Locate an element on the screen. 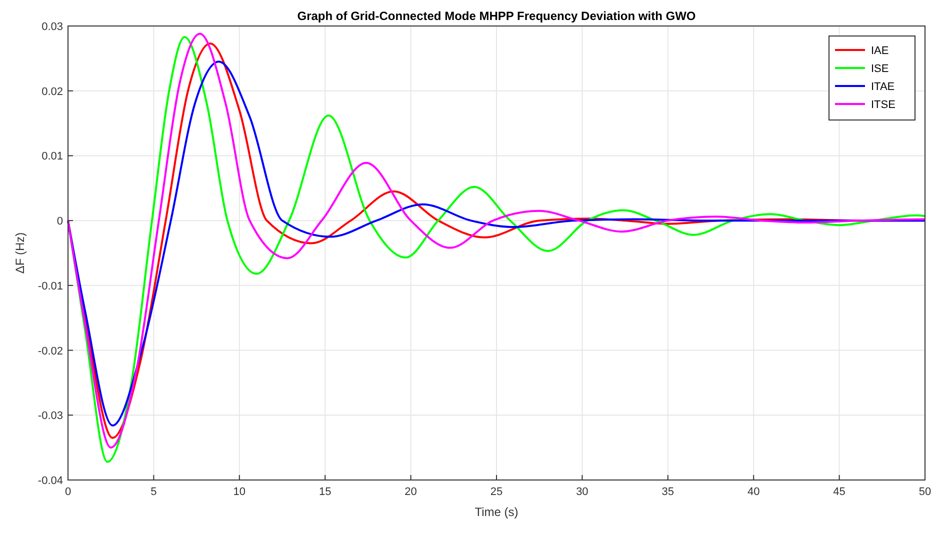 The width and height of the screenshot is (941, 540). x-tick-label: 20 is located at coordinates (410, 492).